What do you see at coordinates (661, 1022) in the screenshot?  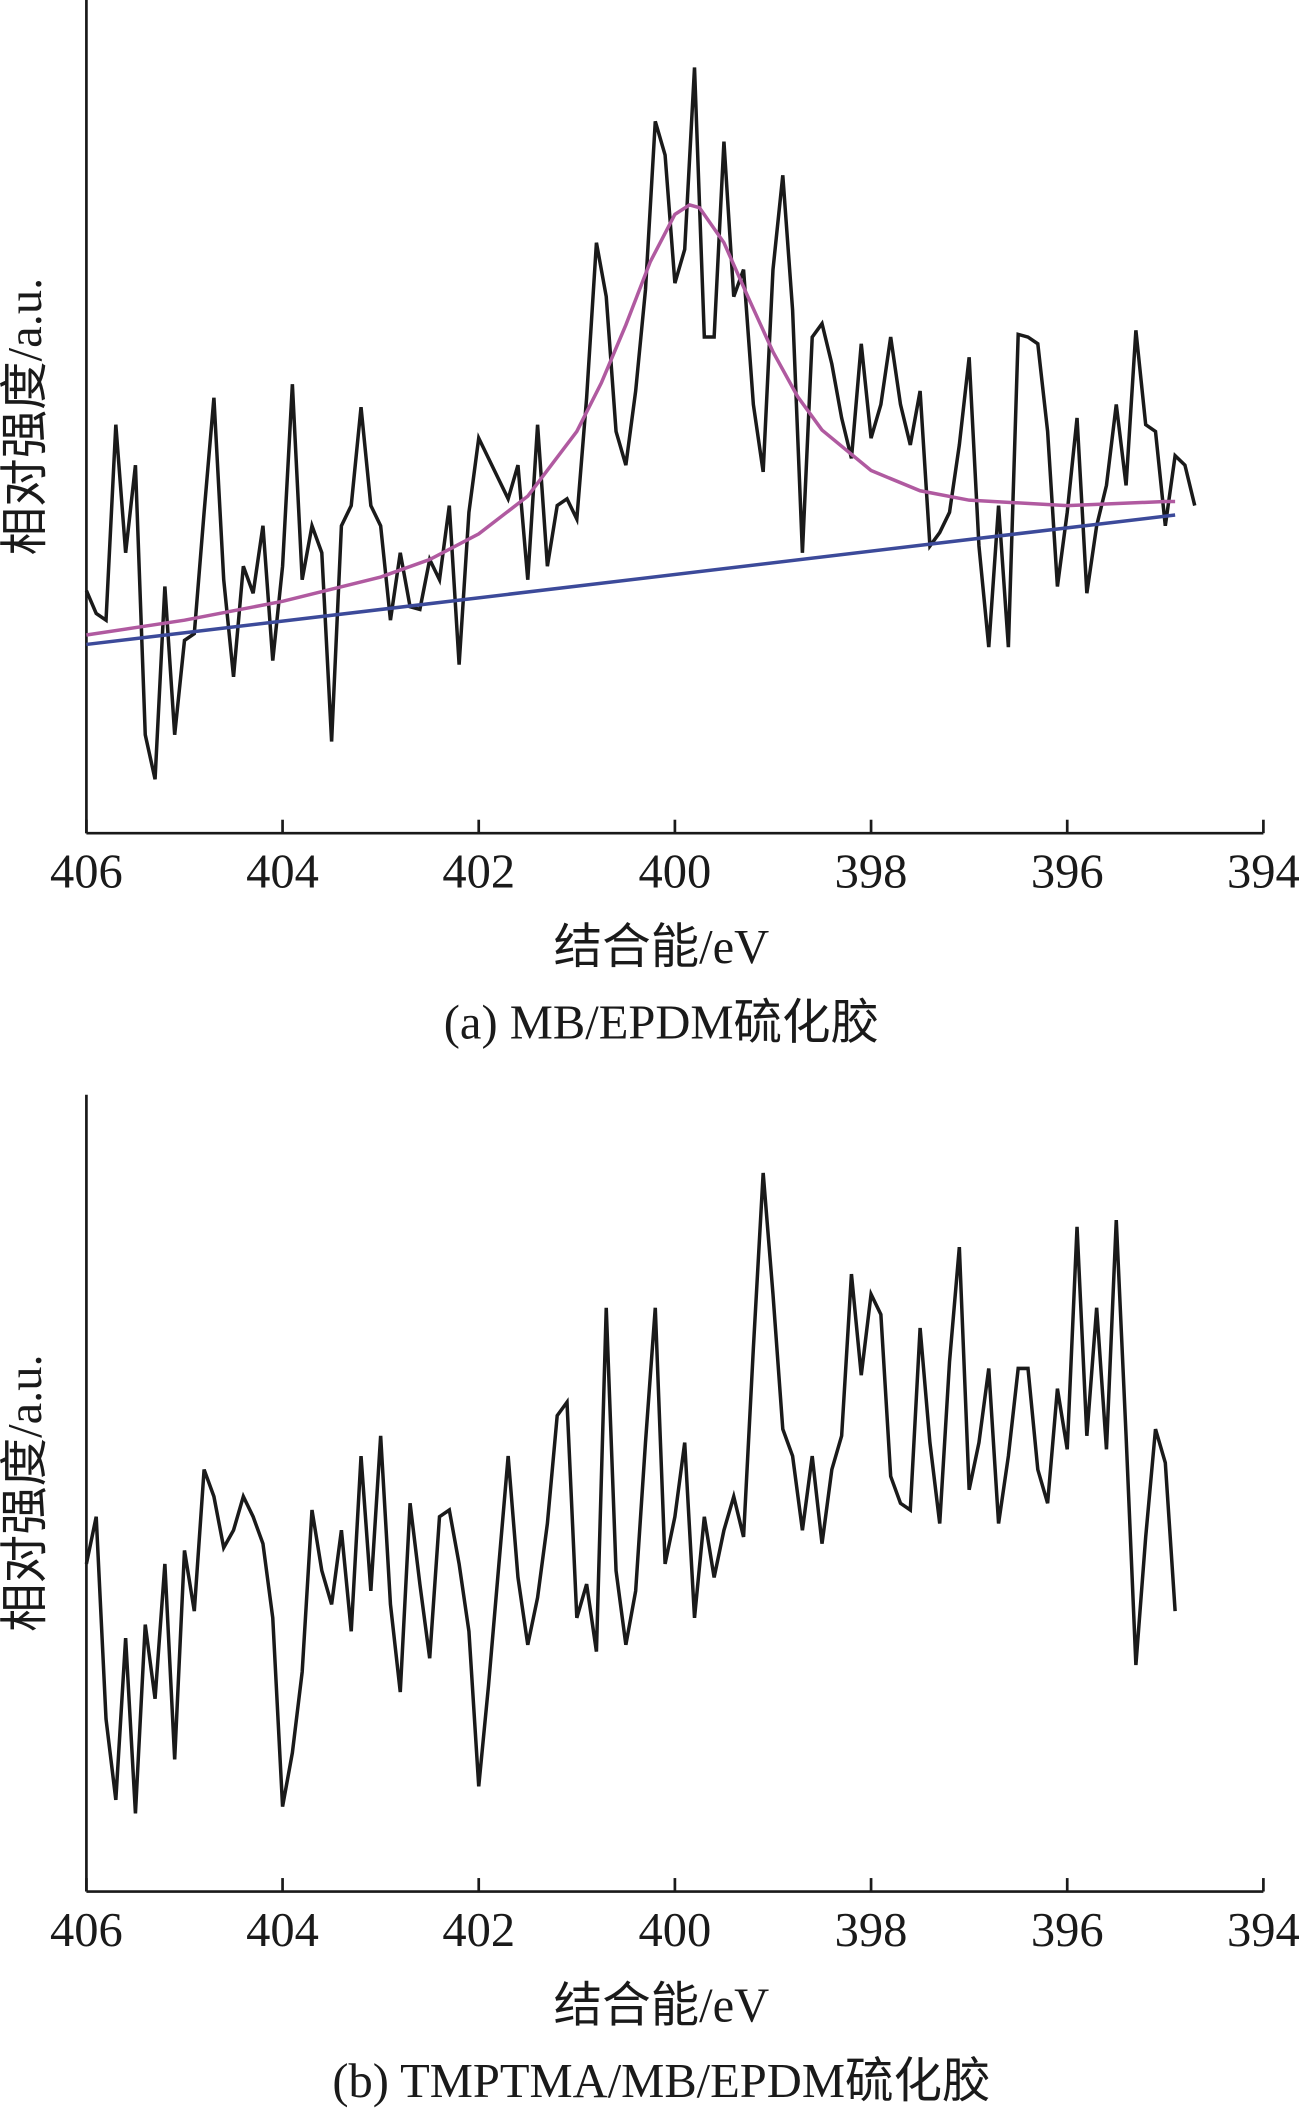 I see `caption: (a) MB/EPDM硫化胶` at bounding box center [661, 1022].